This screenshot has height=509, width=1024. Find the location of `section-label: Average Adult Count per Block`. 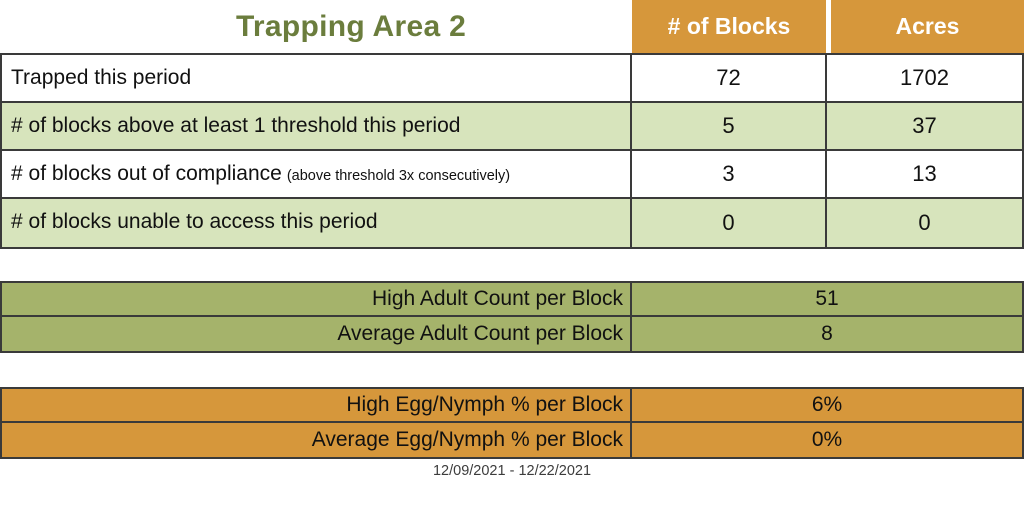

section-label: Average Adult Count per Block is located at coordinates (317, 334).